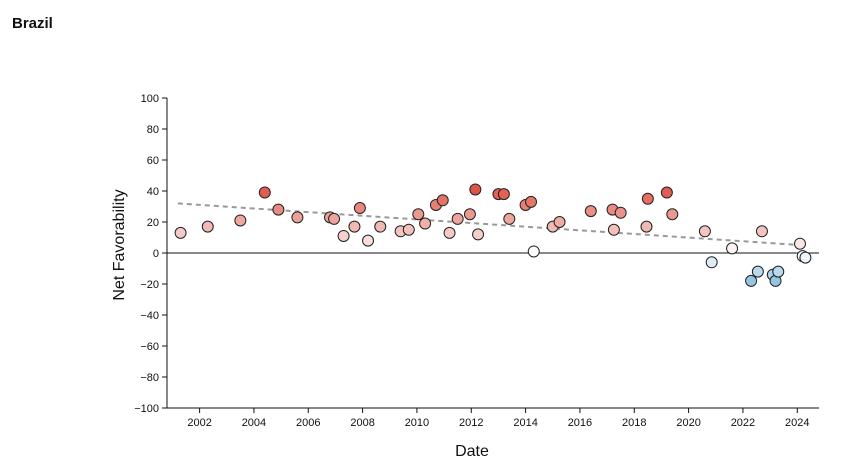 The image size is (865, 469). What do you see at coordinates (797, 423) in the screenshot?
I see `x-tick-label: 2024` at bounding box center [797, 423].